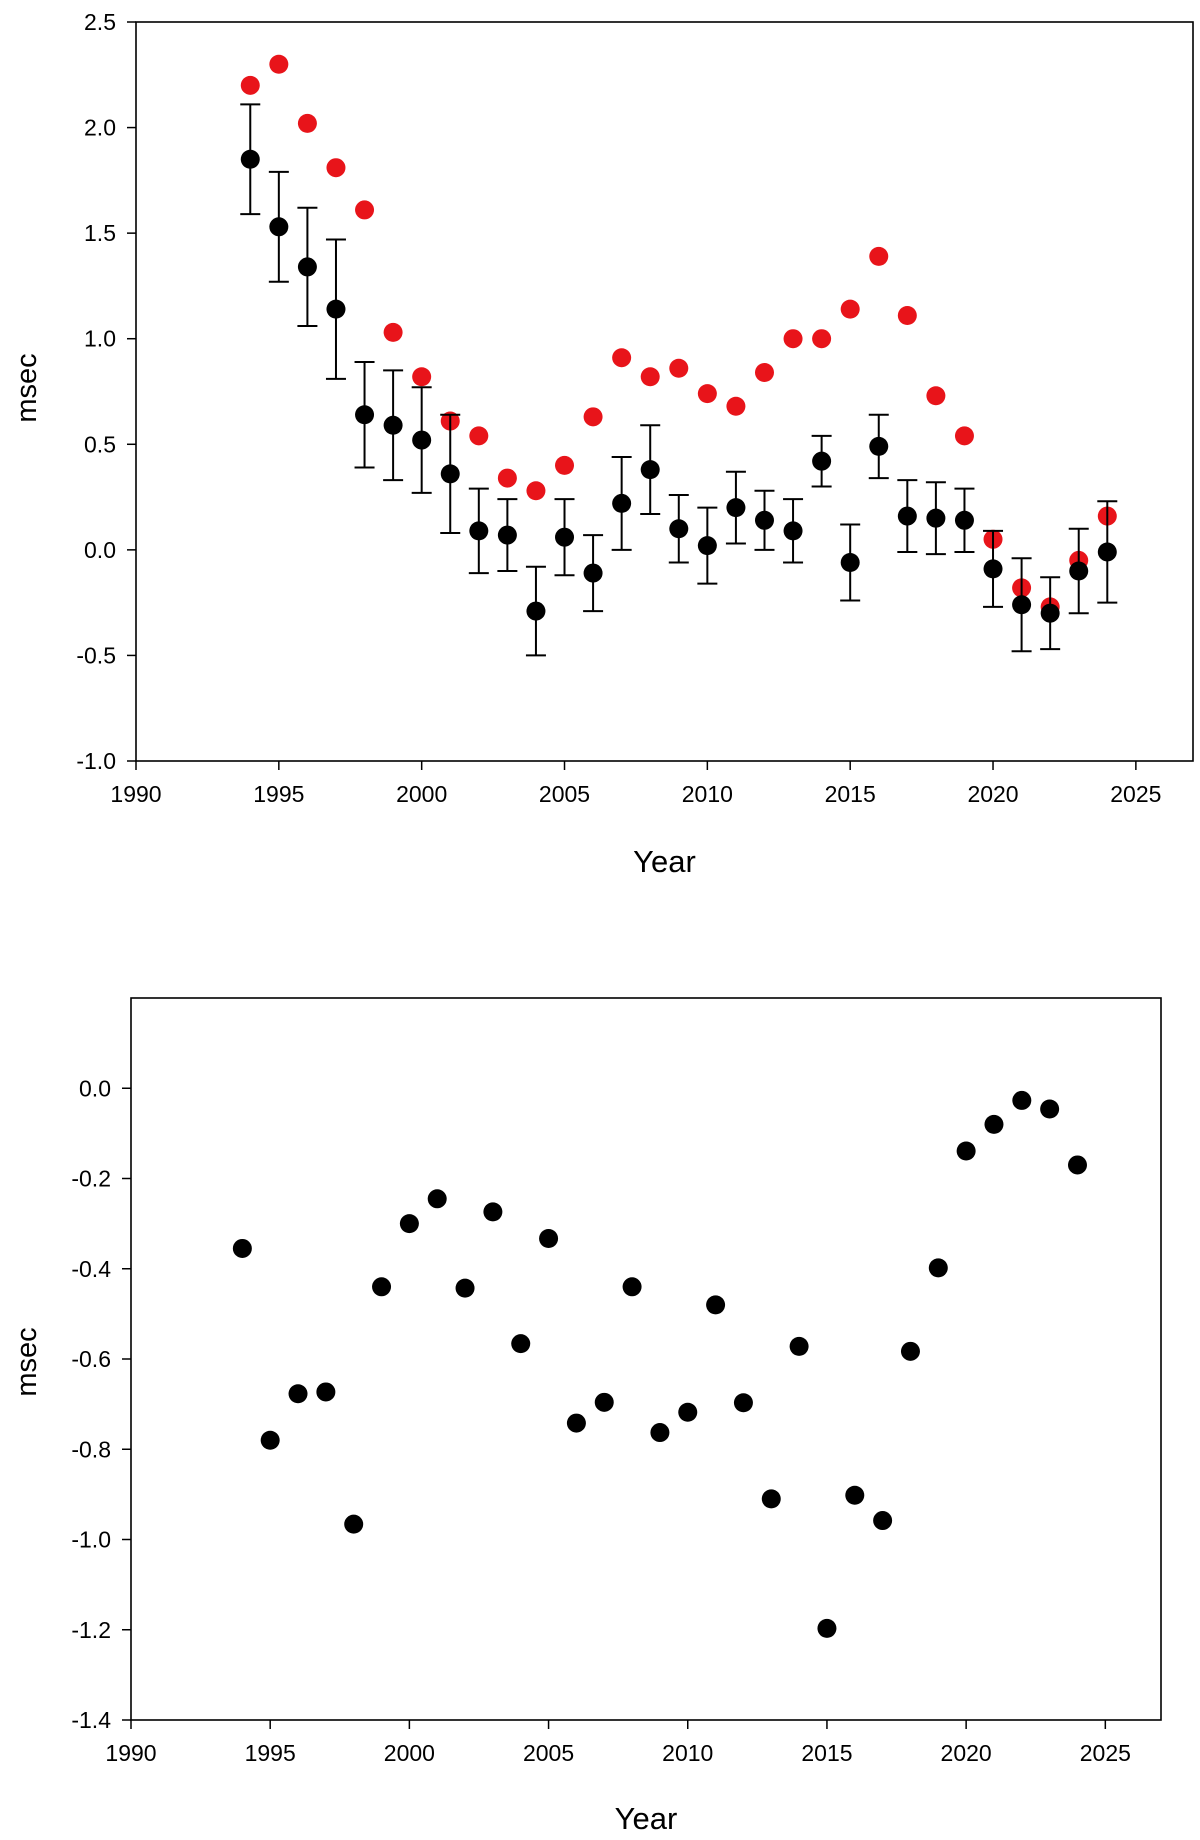 This screenshot has height=1840, width=1200. I want to click on y-tick-label: -0.8, so click(91, 1449).